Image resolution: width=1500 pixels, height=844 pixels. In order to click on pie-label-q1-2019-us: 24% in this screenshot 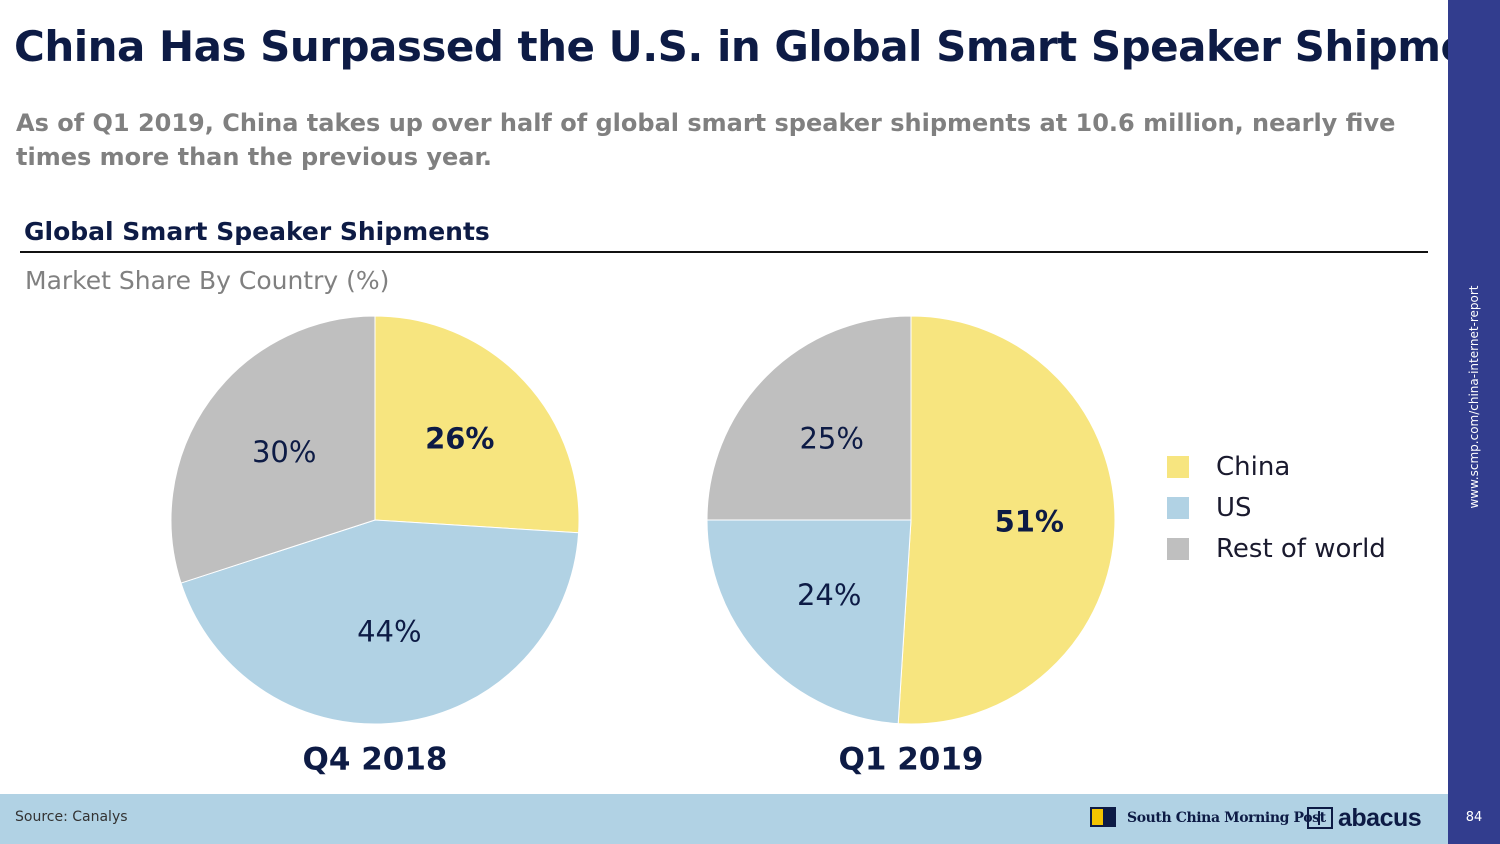, I will do `click(829, 595)`.